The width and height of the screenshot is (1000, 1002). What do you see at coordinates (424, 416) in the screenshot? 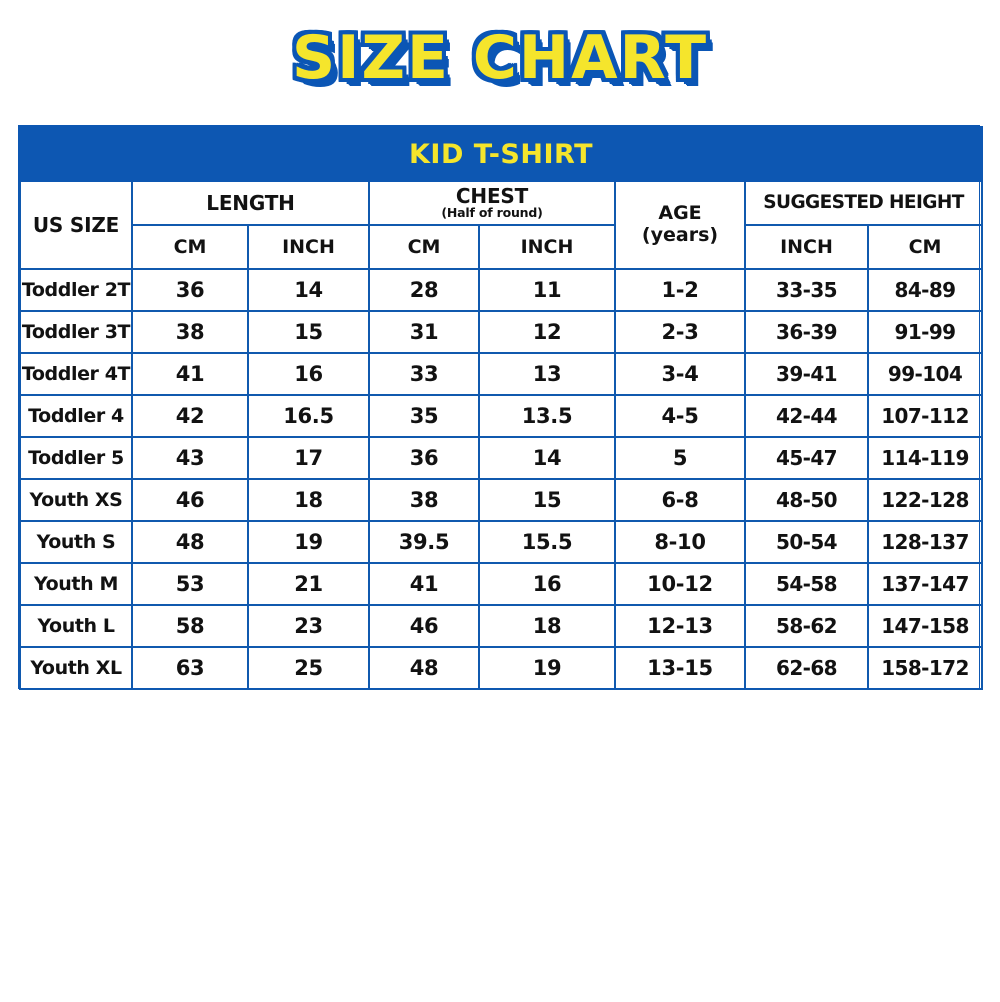
I see `cell-chest-cm: 35` at bounding box center [424, 416].